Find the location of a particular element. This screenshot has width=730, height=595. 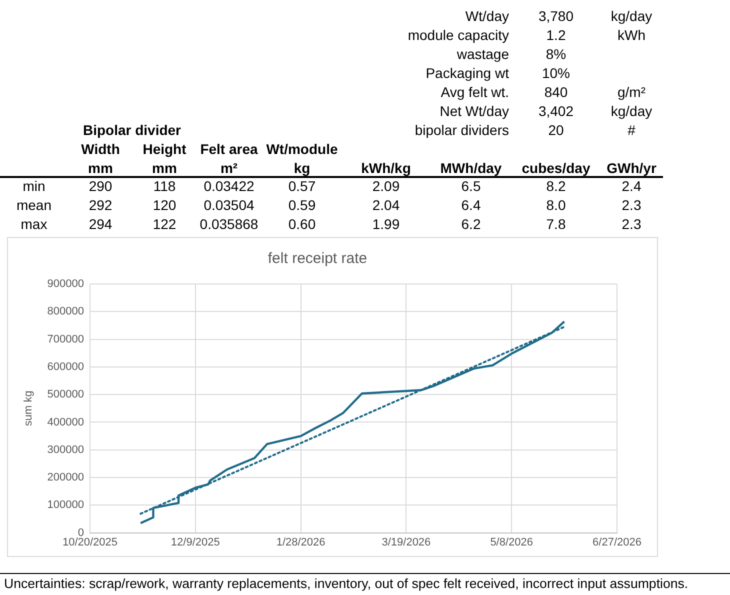

text: module capacity is located at coordinates (457, 35).